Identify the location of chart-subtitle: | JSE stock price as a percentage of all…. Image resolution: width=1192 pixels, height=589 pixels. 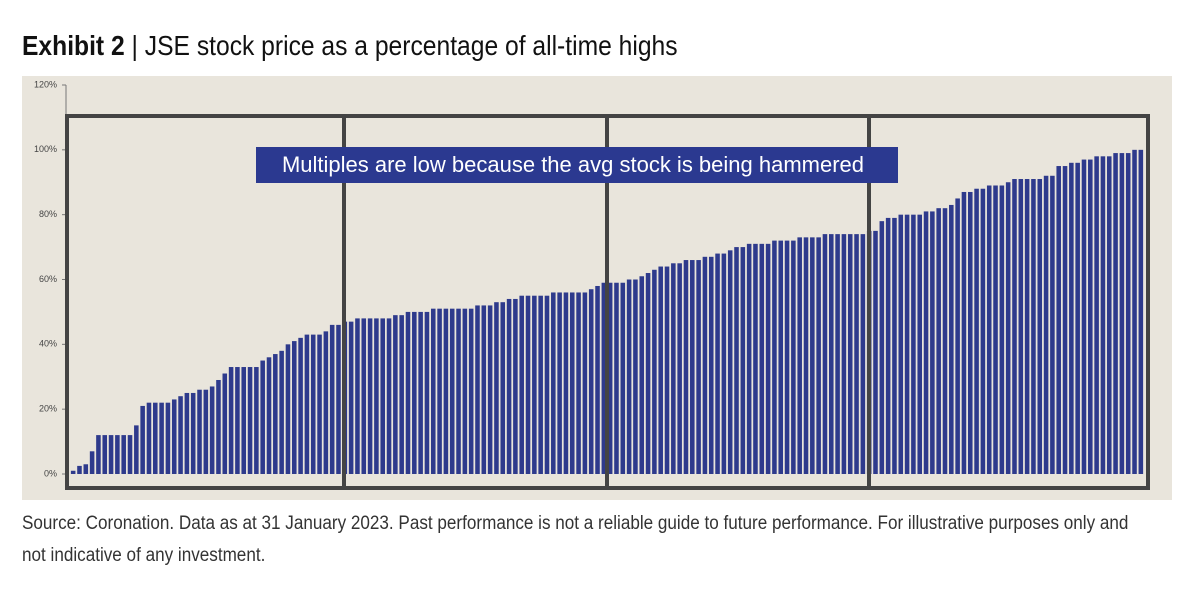
(404, 45).